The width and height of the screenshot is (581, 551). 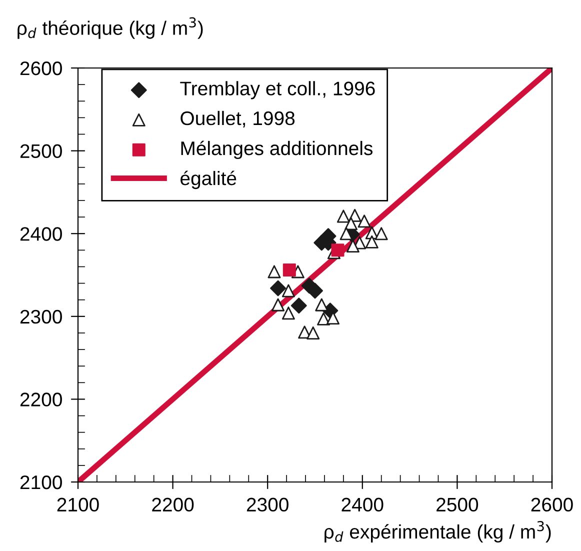 What do you see at coordinates (277, 90) in the screenshot?
I see `legend-label: Tremblay et coll., 1996` at bounding box center [277, 90].